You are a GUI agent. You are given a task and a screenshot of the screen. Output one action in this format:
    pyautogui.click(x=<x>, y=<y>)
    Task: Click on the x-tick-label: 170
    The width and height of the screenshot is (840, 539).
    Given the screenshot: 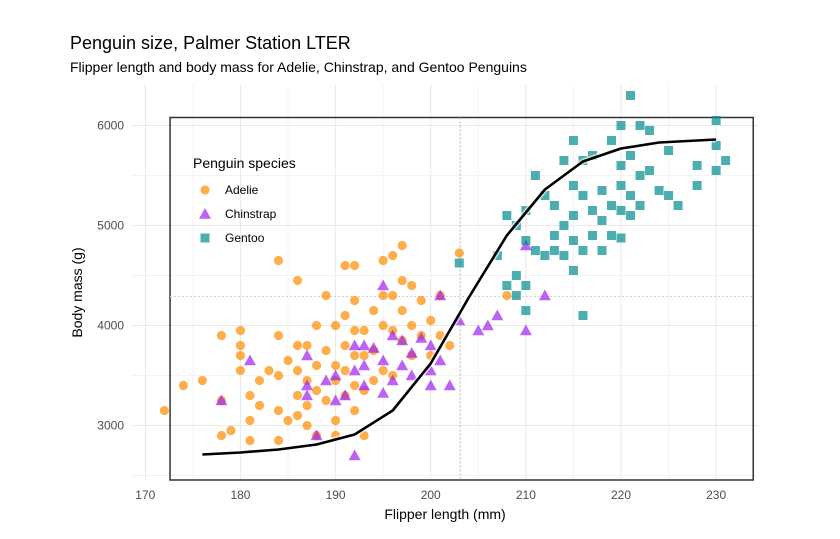 What is the action you would take?
    pyautogui.click(x=145, y=495)
    